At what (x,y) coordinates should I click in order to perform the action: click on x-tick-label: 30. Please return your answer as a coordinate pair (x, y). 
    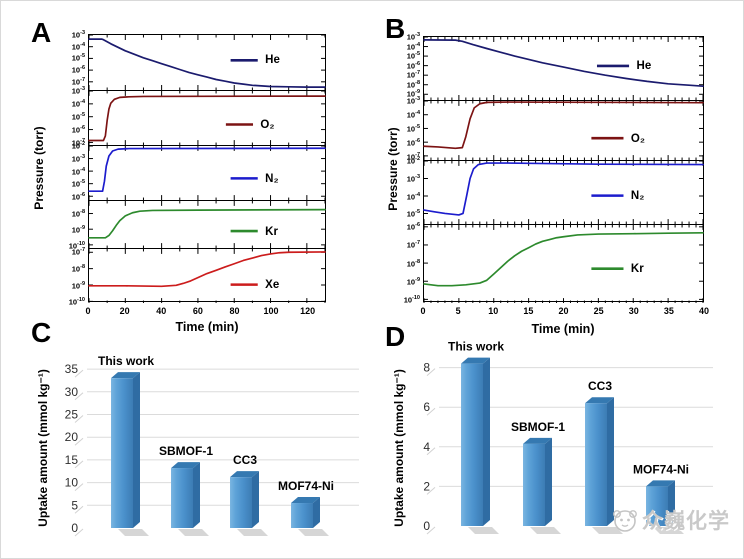
    Looking at the image, I should click on (633, 311).